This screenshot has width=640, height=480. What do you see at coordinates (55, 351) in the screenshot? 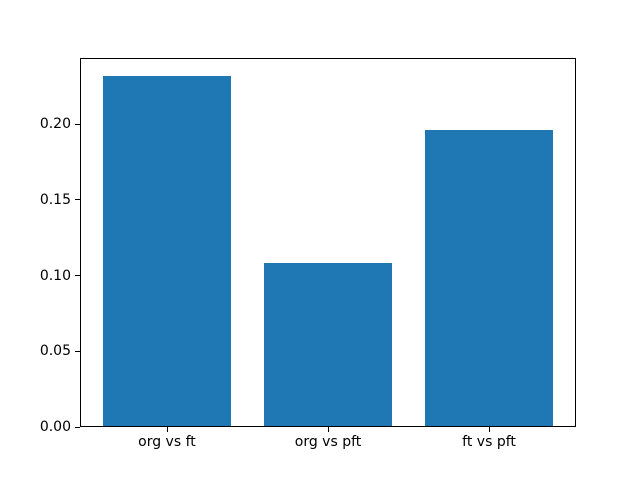
I see `y-tick-label: 0.05` at bounding box center [55, 351].